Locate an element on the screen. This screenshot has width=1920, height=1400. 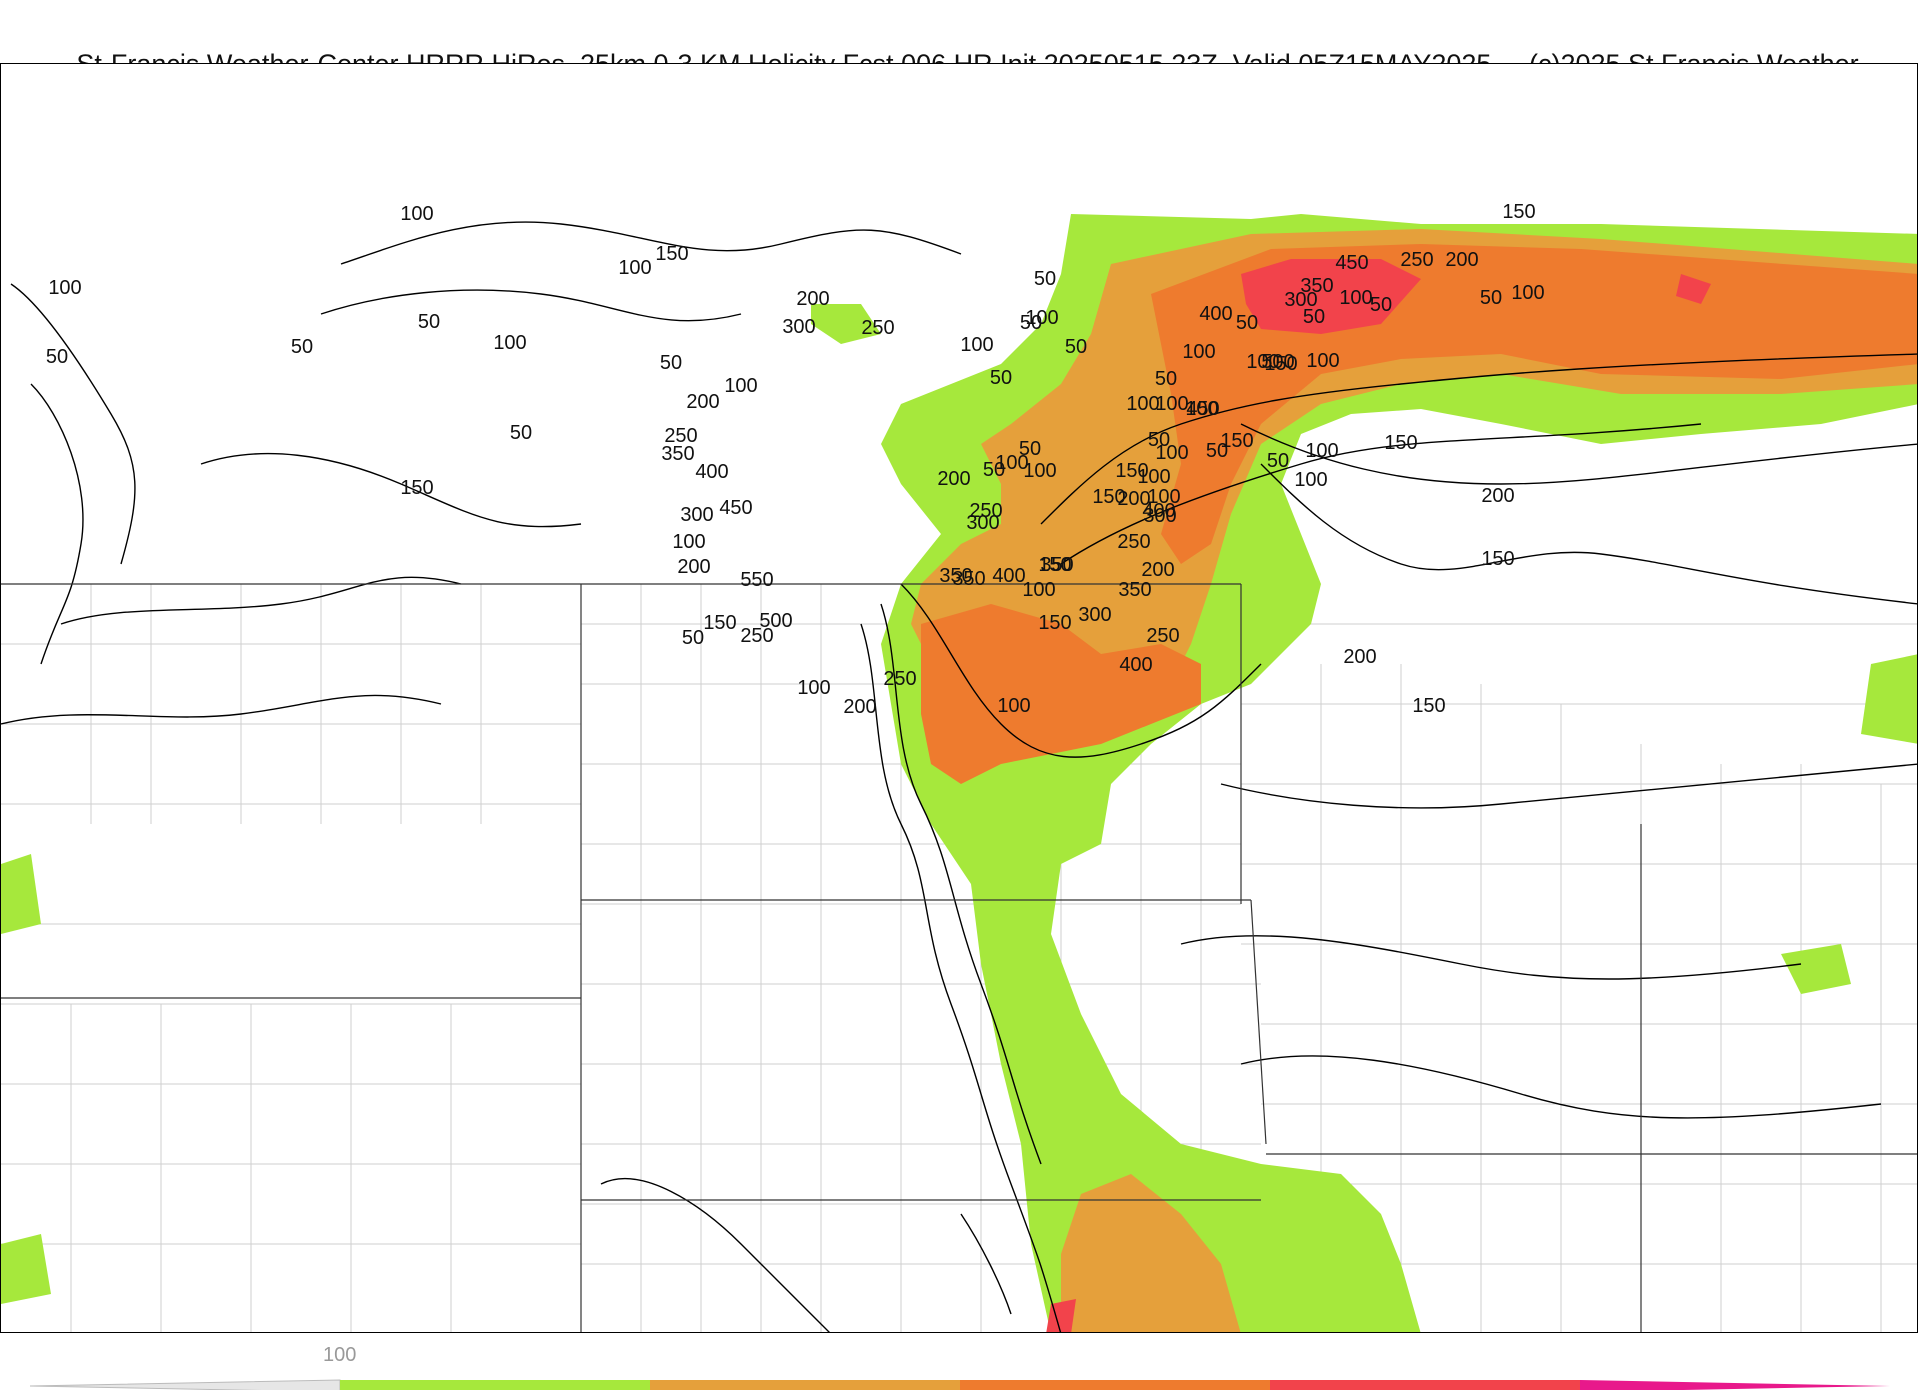
band-100-patch-sw is located at coordinates (26, 1269).